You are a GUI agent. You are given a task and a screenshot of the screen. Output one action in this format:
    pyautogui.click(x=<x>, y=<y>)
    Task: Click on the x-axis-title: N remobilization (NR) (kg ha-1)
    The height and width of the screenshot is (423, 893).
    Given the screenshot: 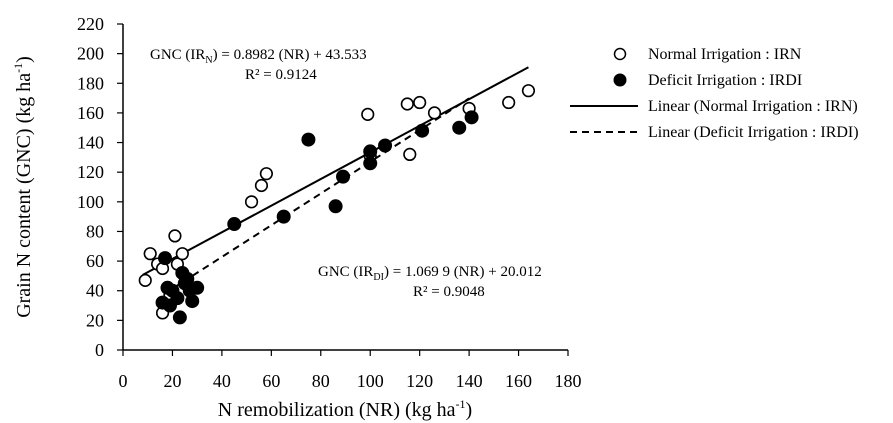 What is the action you would take?
    pyautogui.click(x=345, y=409)
    